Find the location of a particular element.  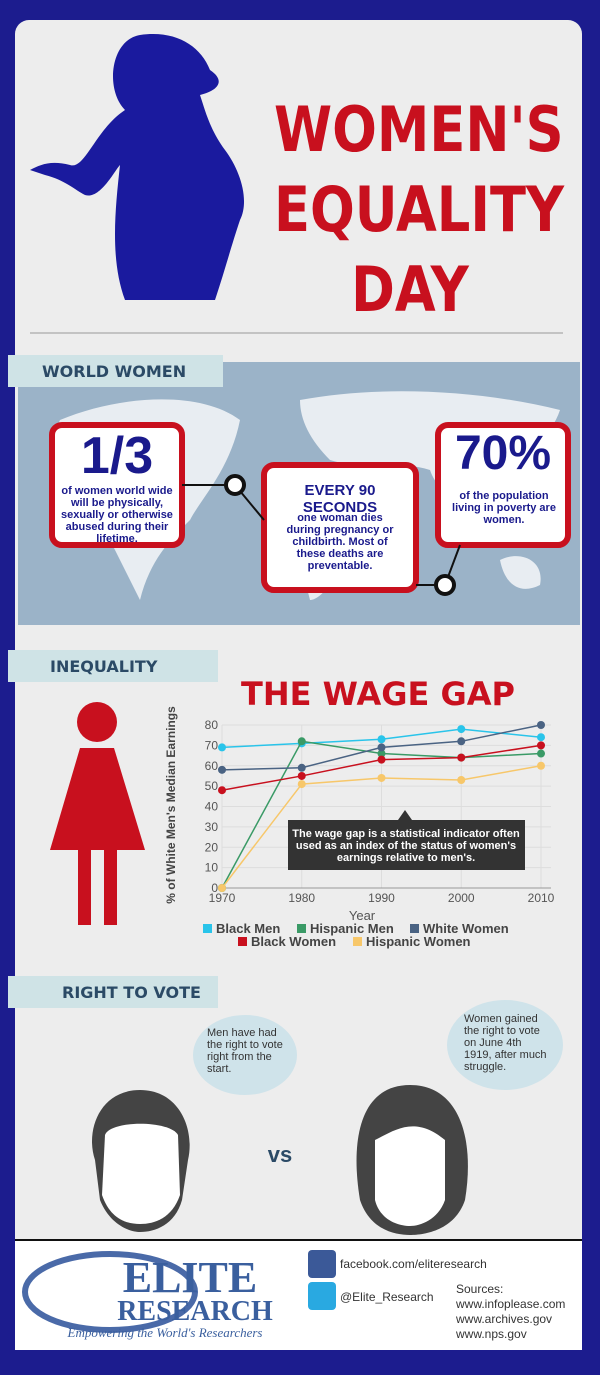

stat-big: 1/3 is located at coordinates (117, 456).